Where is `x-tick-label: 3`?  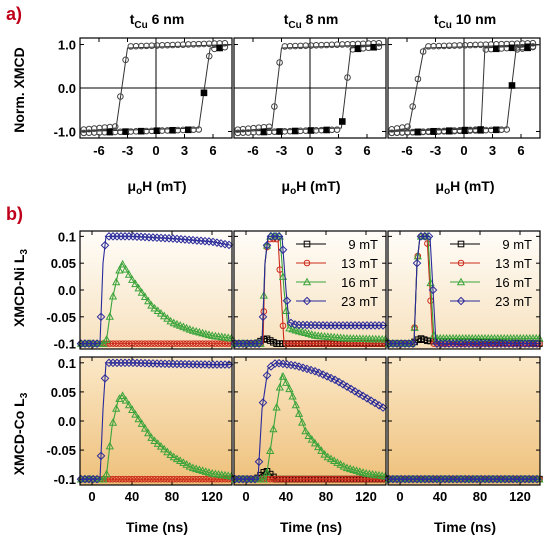 x-tick-label: 3 is located at coordinates (338, 150).